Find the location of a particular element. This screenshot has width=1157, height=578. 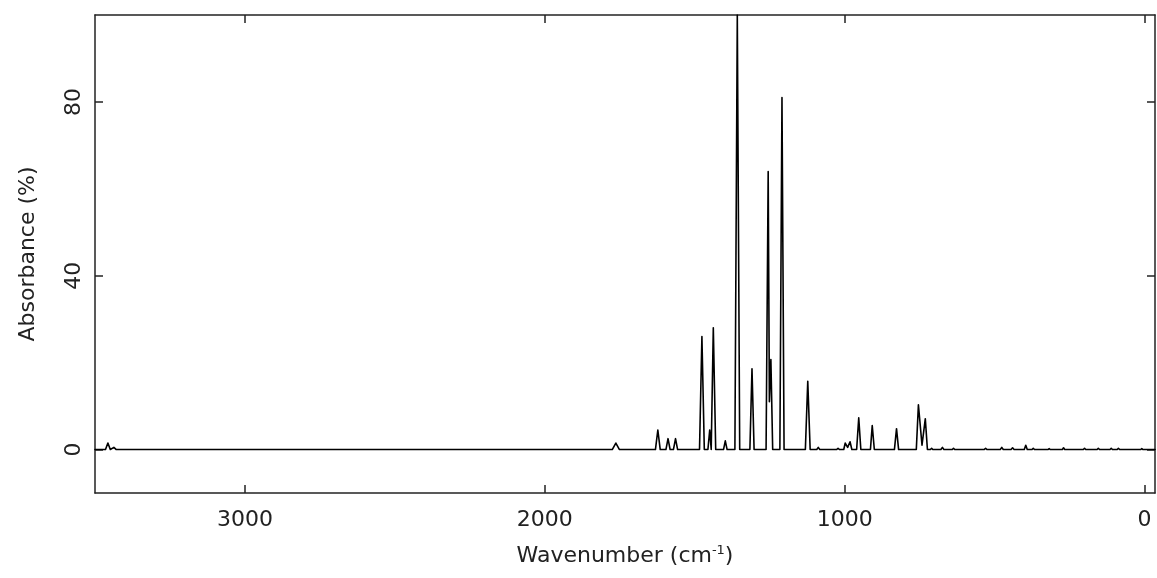

x-tick-label: 1000 is located at coordinates (844, 518).